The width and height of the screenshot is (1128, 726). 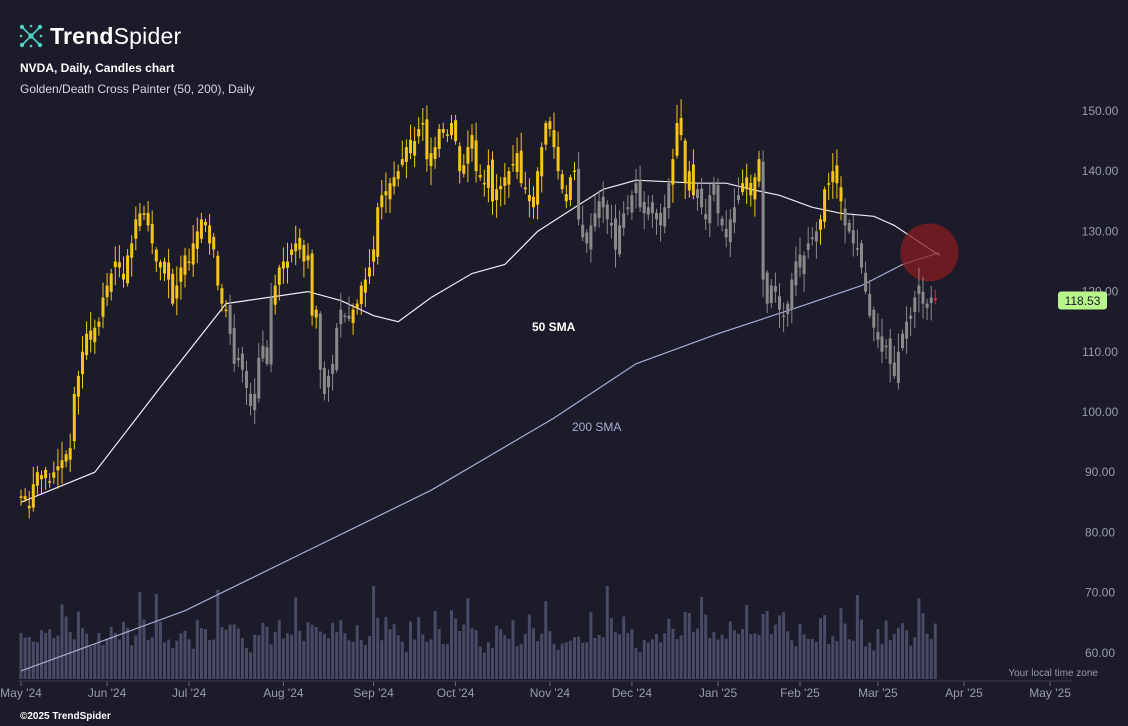 What do you see at coordinates (1082, 300) in the screenshot?
I see `last-price-tag: 118.53` at bounding box center [1082, 300].